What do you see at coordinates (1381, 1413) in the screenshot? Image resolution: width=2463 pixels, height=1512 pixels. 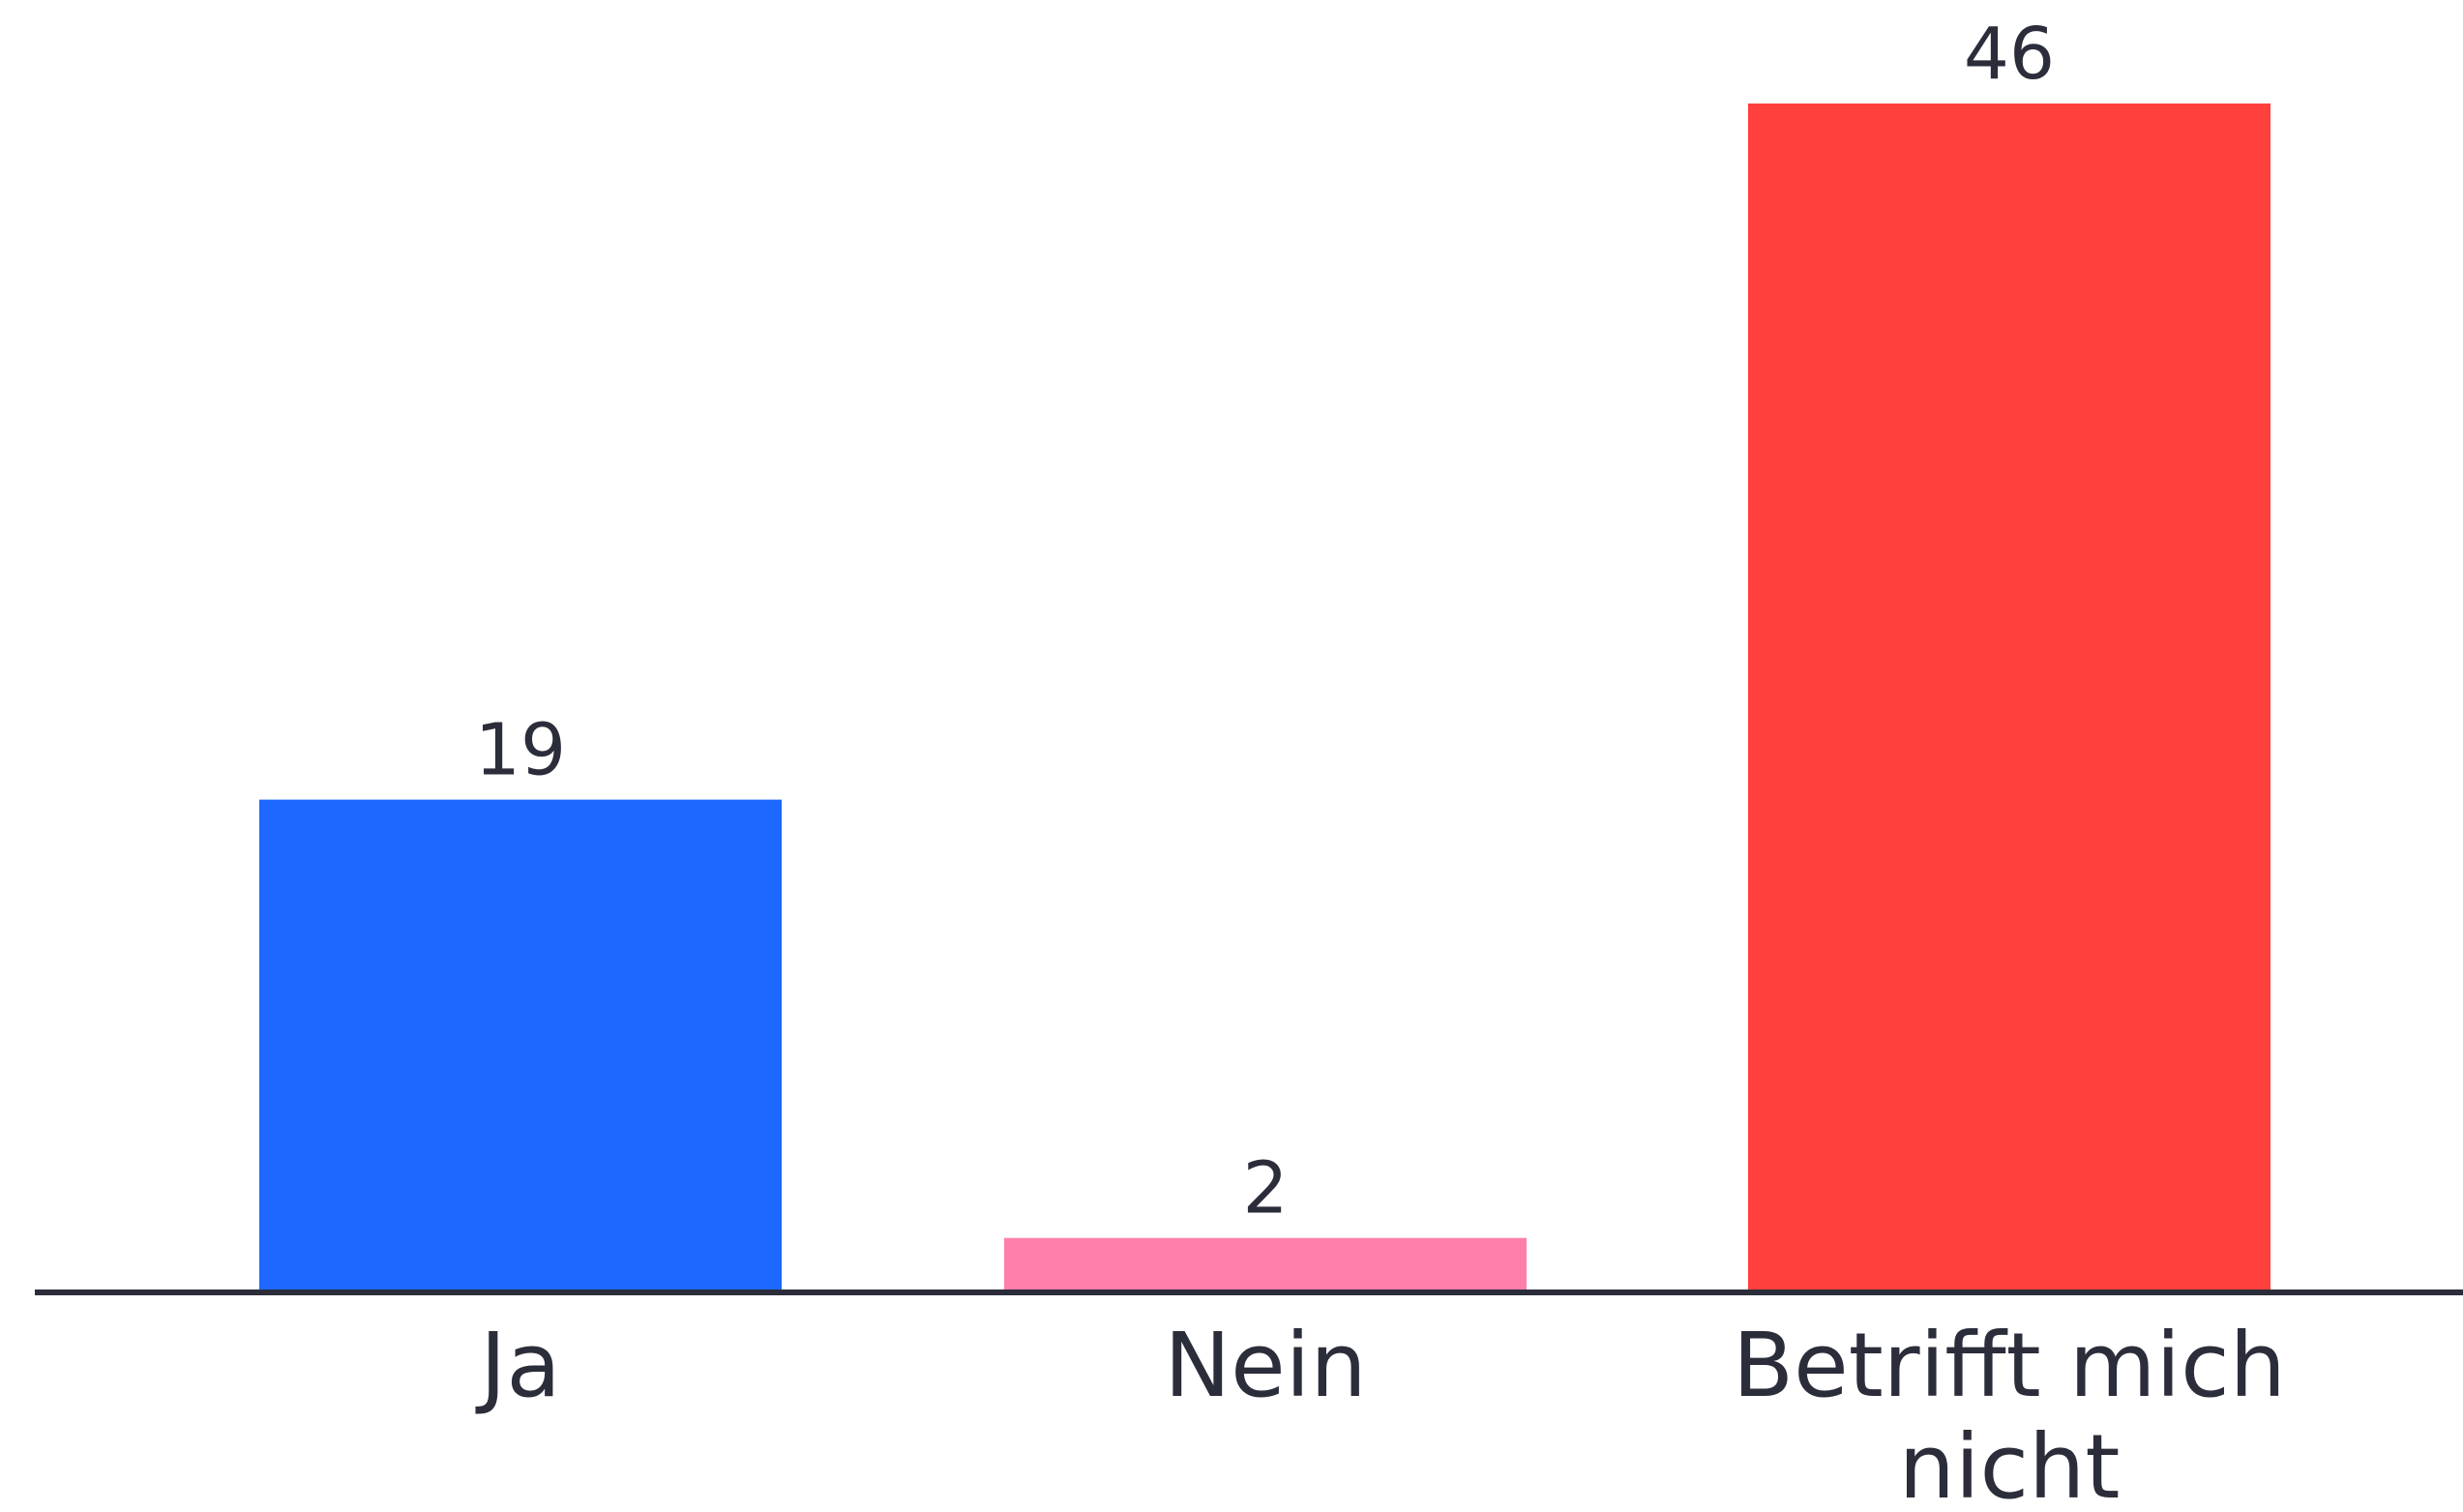 I see `category-labels-layer: Ja Nein Betrifft mich nicht` at bounding box center [1381, 1413].